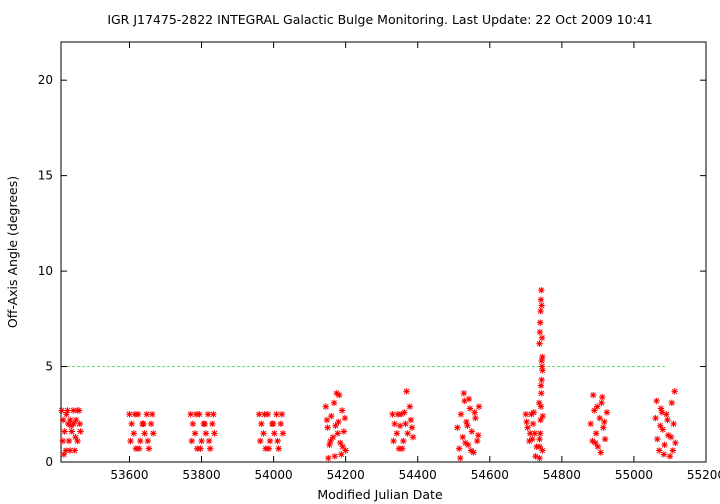 The width and height of the screenshot is (720, 504). What do you see at coordinates (346, 475) in the screenshot?
I see `x-tick-label: 54200` at bounding box center [346, 475].